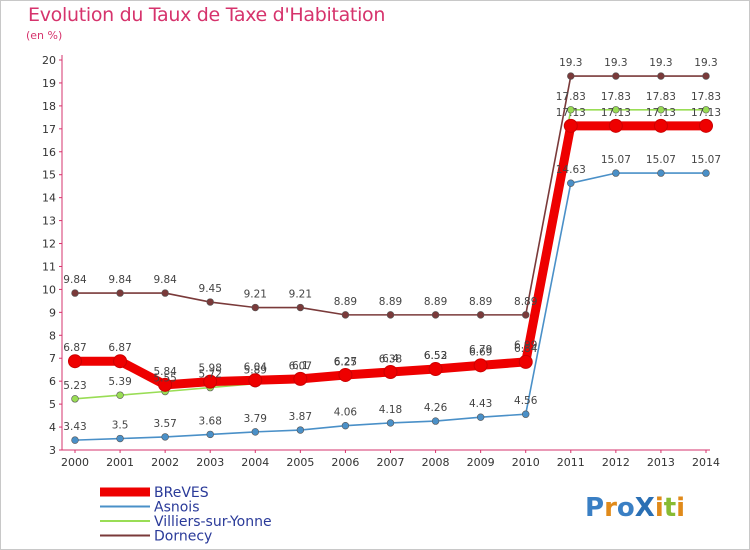  I want to click on x-tick-label: 2002, so click(165, 462).